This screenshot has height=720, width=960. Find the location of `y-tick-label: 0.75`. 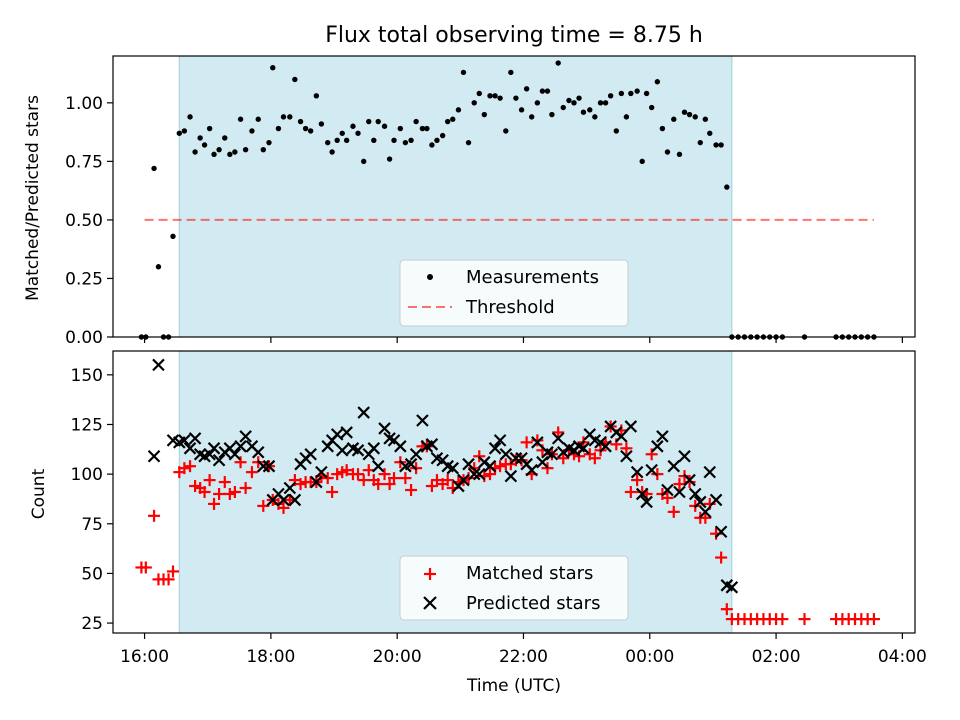

y-tick-label: 0.75 is located at coordinates (84, 162).